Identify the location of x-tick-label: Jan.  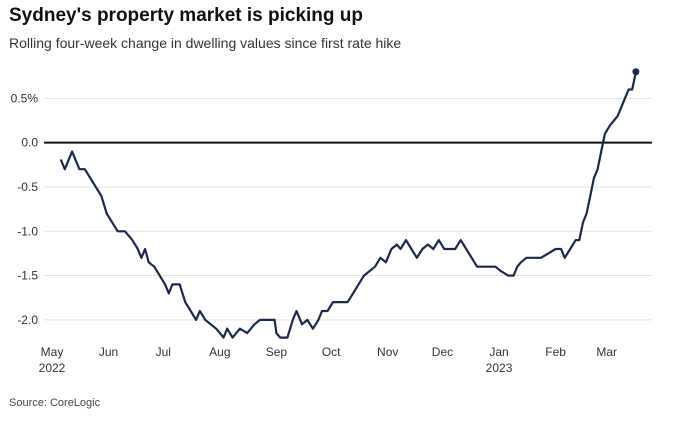
(498, 352).